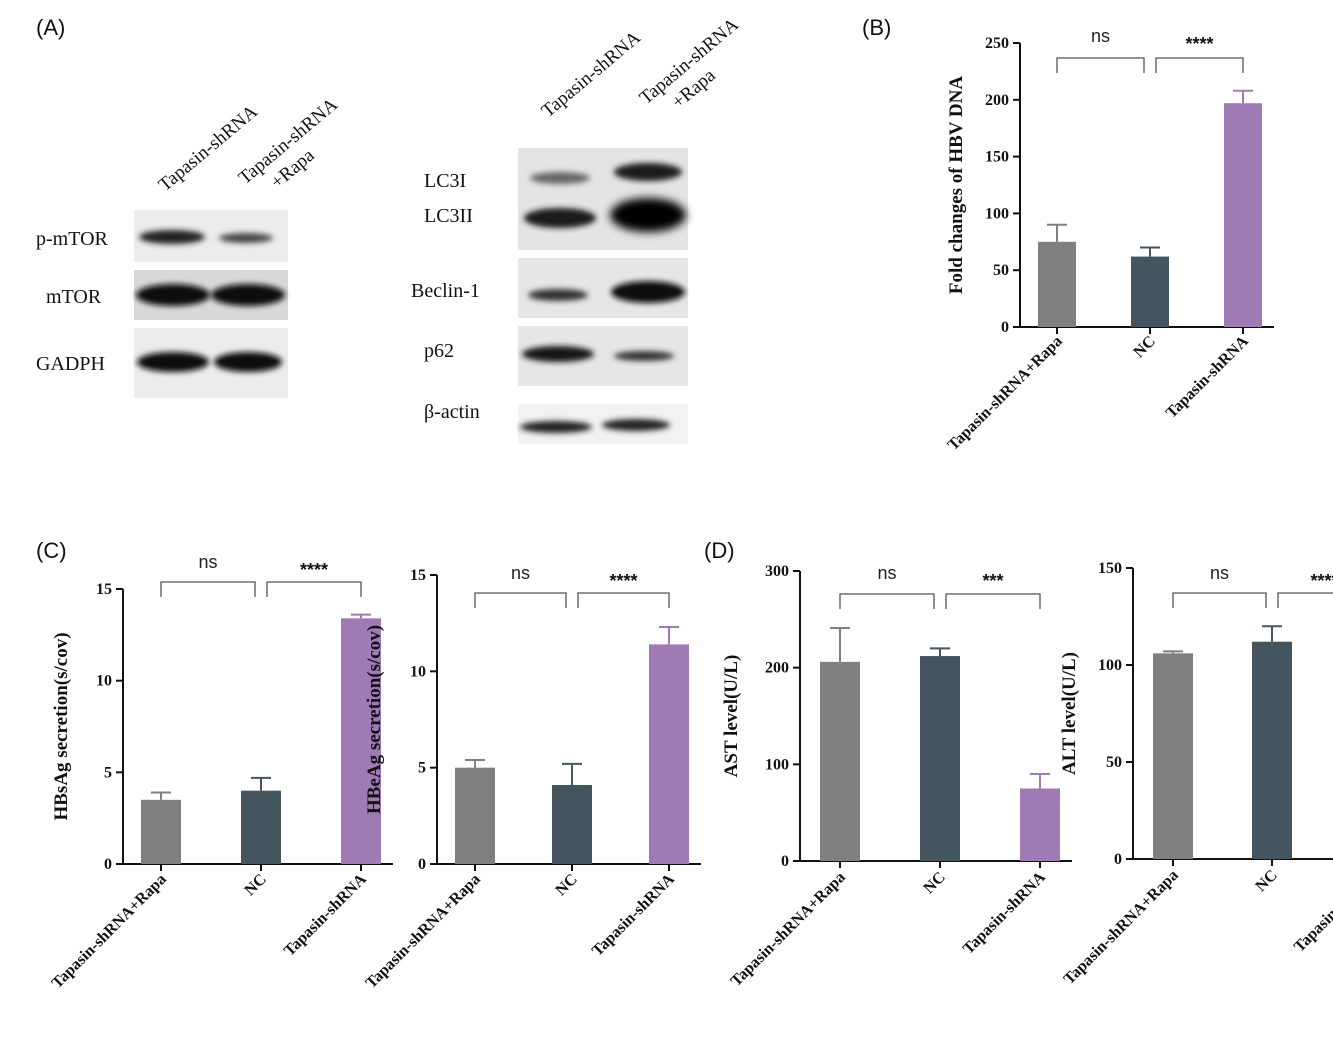 This screenshot has width=1333, height=1046. What do you see at coordinates (1069, 713) in the screenshot?
I see `y-axis-label: ALT level(U/L)` at bounding box center [1069, 713].